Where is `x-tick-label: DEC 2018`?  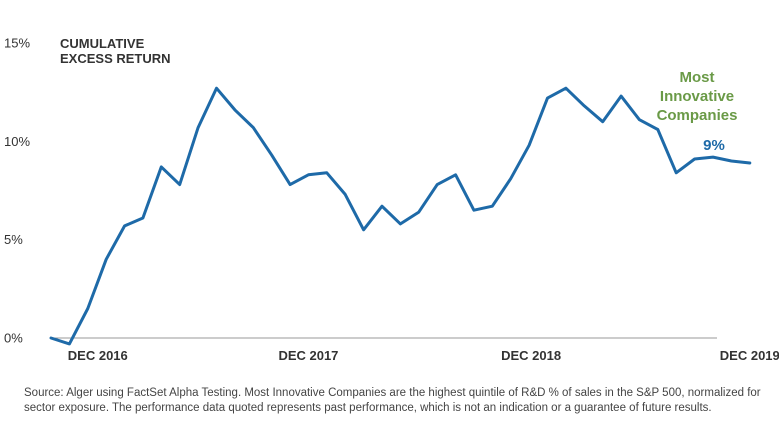
x-tick-label: DEC 2018 is located at coordinates (531, 355).